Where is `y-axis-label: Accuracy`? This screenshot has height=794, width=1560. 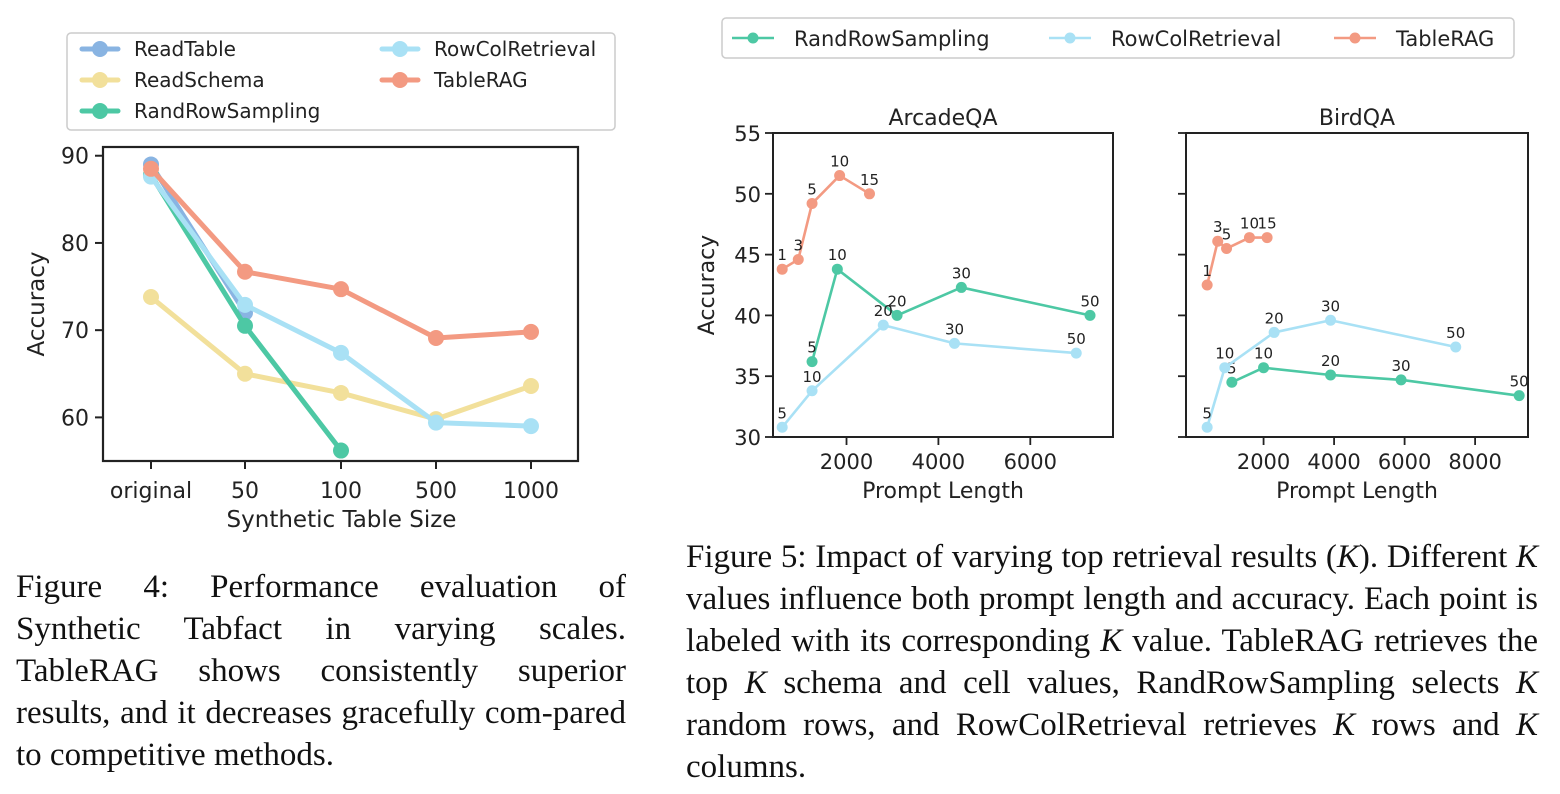
y-axis-label: Accuracy is located at coordinates (707, 285).